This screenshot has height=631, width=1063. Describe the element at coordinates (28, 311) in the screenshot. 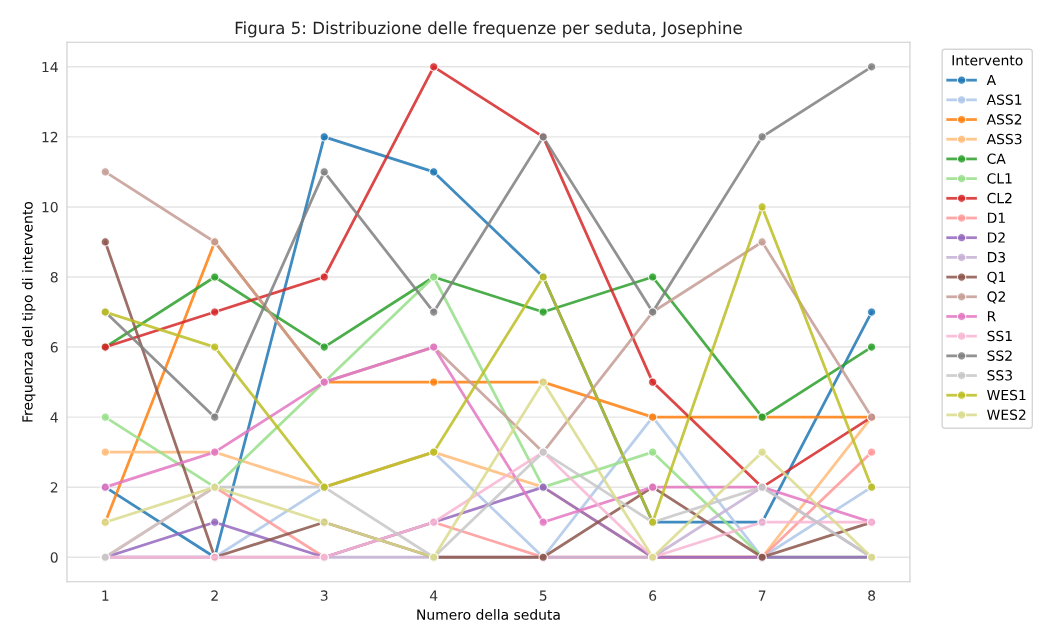

I see `y-axis-title: Frequenza del tipo di intervento` at that location.